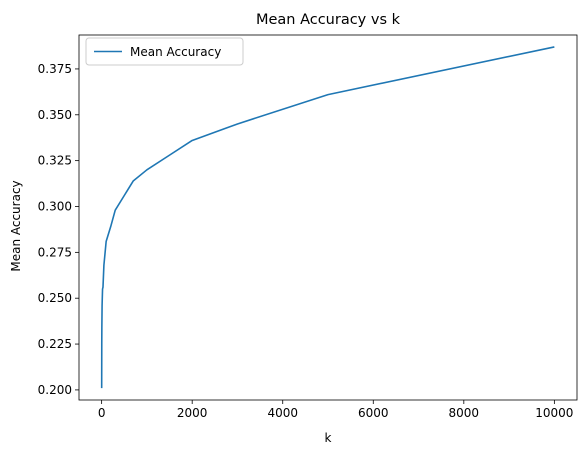 The width and height of the screenshot is (584, 455). I want to click on y-axis-title: Mean Accuracy, so click(16, 225).